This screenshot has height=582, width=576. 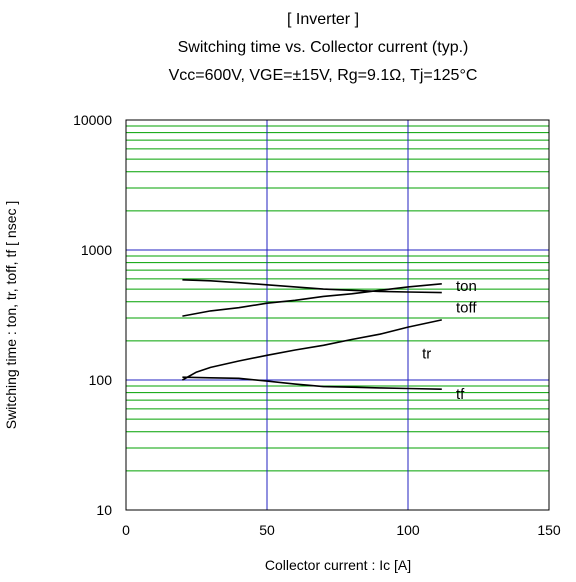 What do you see at coordinates (126, 530) in the screenshot?
I see `x-tick-label: 0` at bounding box center [126, 530].